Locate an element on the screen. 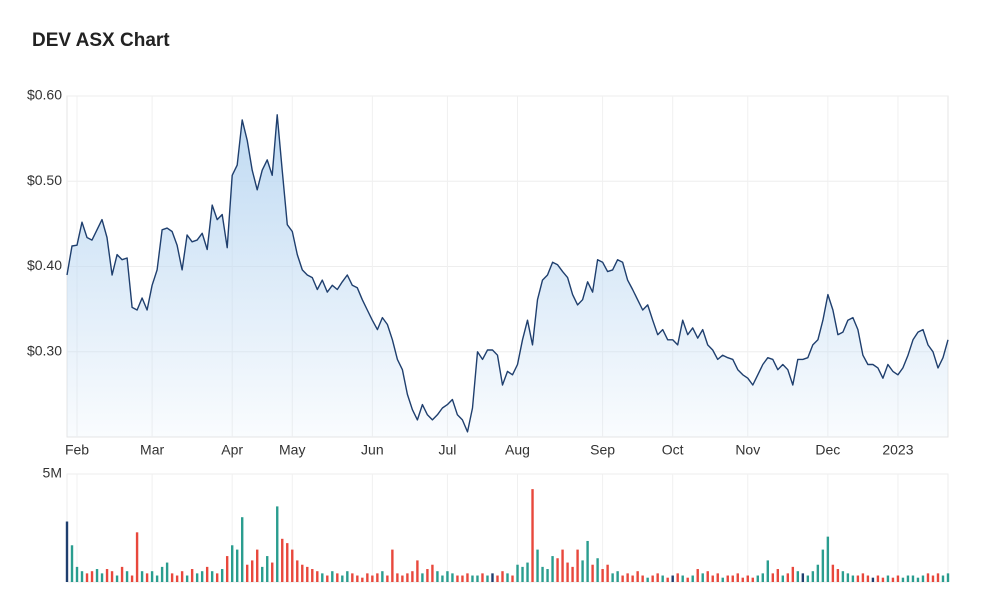  y-tick-label: $0.30 is located at coordinates (44, 350).